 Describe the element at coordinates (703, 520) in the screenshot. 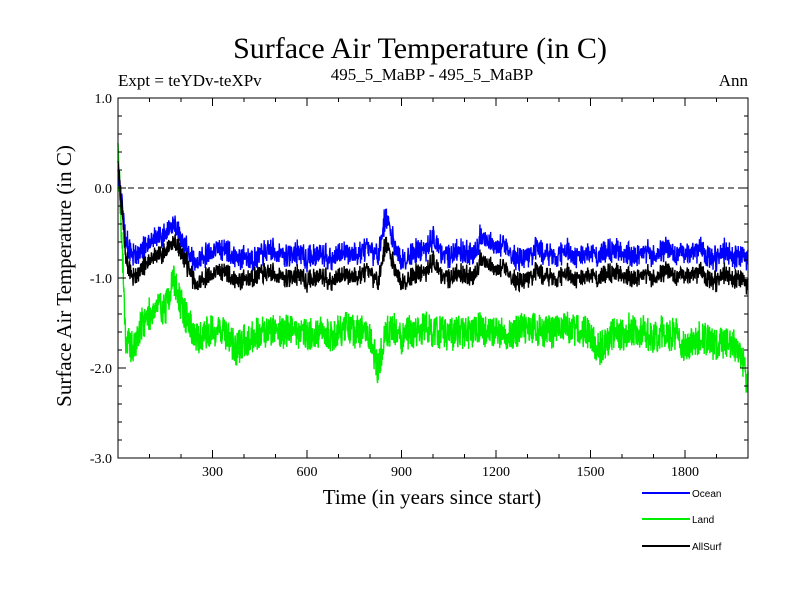

I see `legend-label-land: Land` at that location.